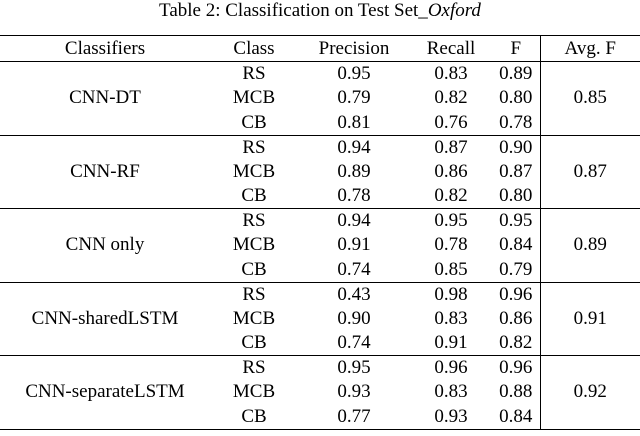 The image size is (640, 436). I want to click on precision-cell: 0.43, so click(354, 294).